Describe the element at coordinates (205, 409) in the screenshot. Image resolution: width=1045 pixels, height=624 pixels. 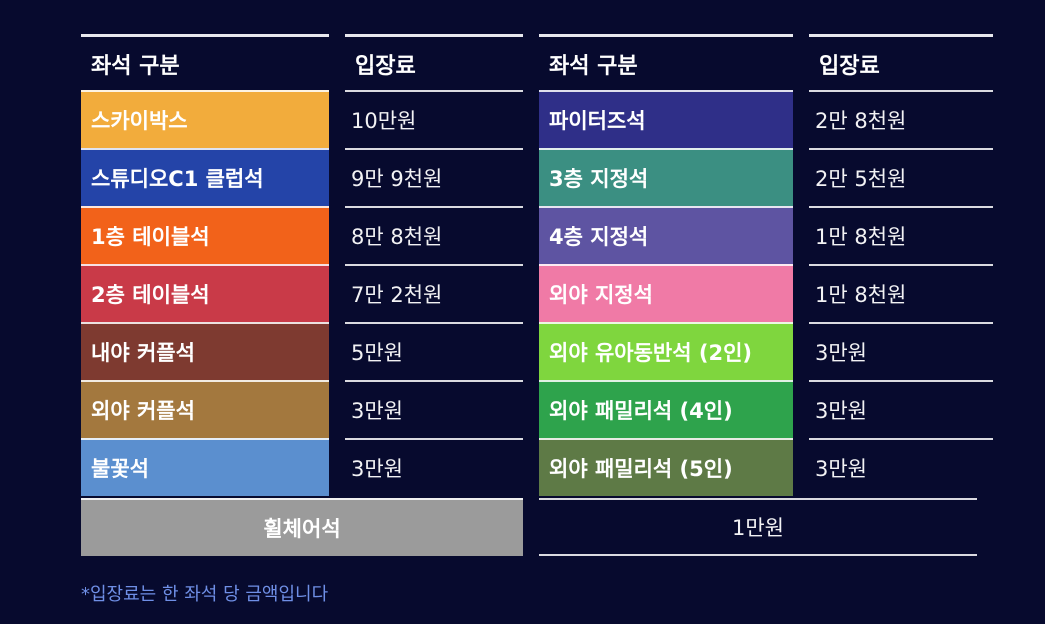
I see `seat-type-cell: 외야 커플석` at that location.